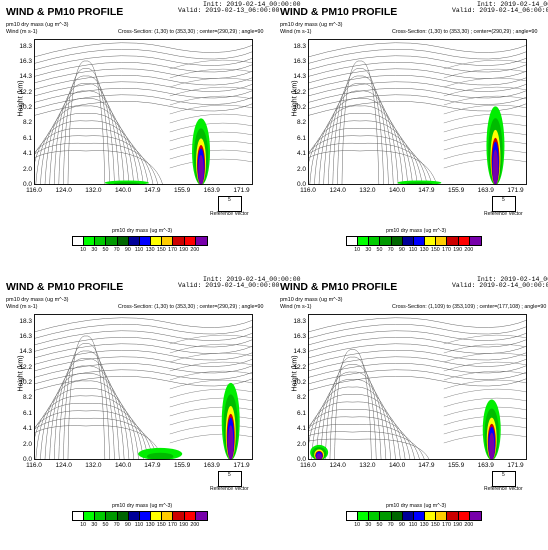 The width and height of the screenshot is (548, 550). What do you see at coordinates (229, 475) in the screenshot?
I see `reference-vector-value: 5` at bounding box center [229, 475].